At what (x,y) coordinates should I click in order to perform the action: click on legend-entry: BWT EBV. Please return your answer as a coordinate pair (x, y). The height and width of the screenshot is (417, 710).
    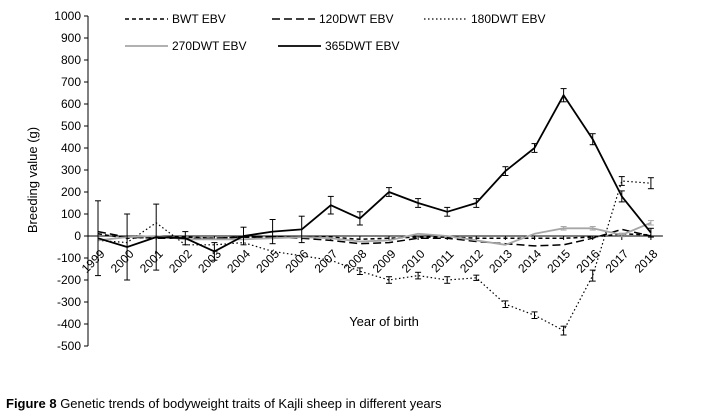
    Looking at the image, I should click on (175, 19).